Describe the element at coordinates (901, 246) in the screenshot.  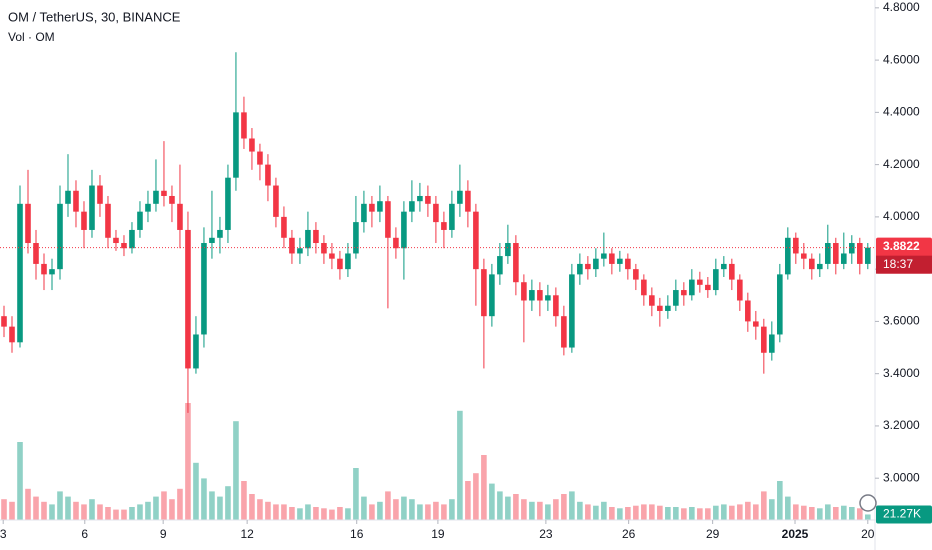
I see `last-price-label: 3.8822` at that location.